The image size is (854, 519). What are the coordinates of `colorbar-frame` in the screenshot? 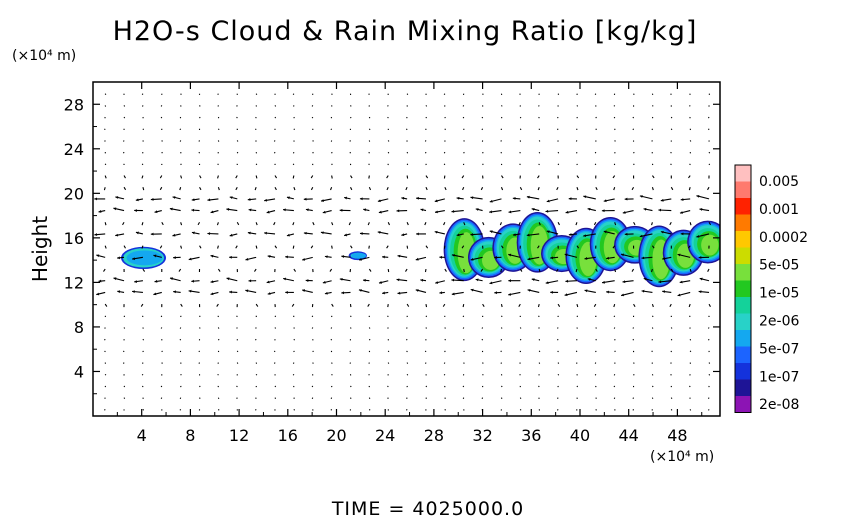 It's located at (743, 288).